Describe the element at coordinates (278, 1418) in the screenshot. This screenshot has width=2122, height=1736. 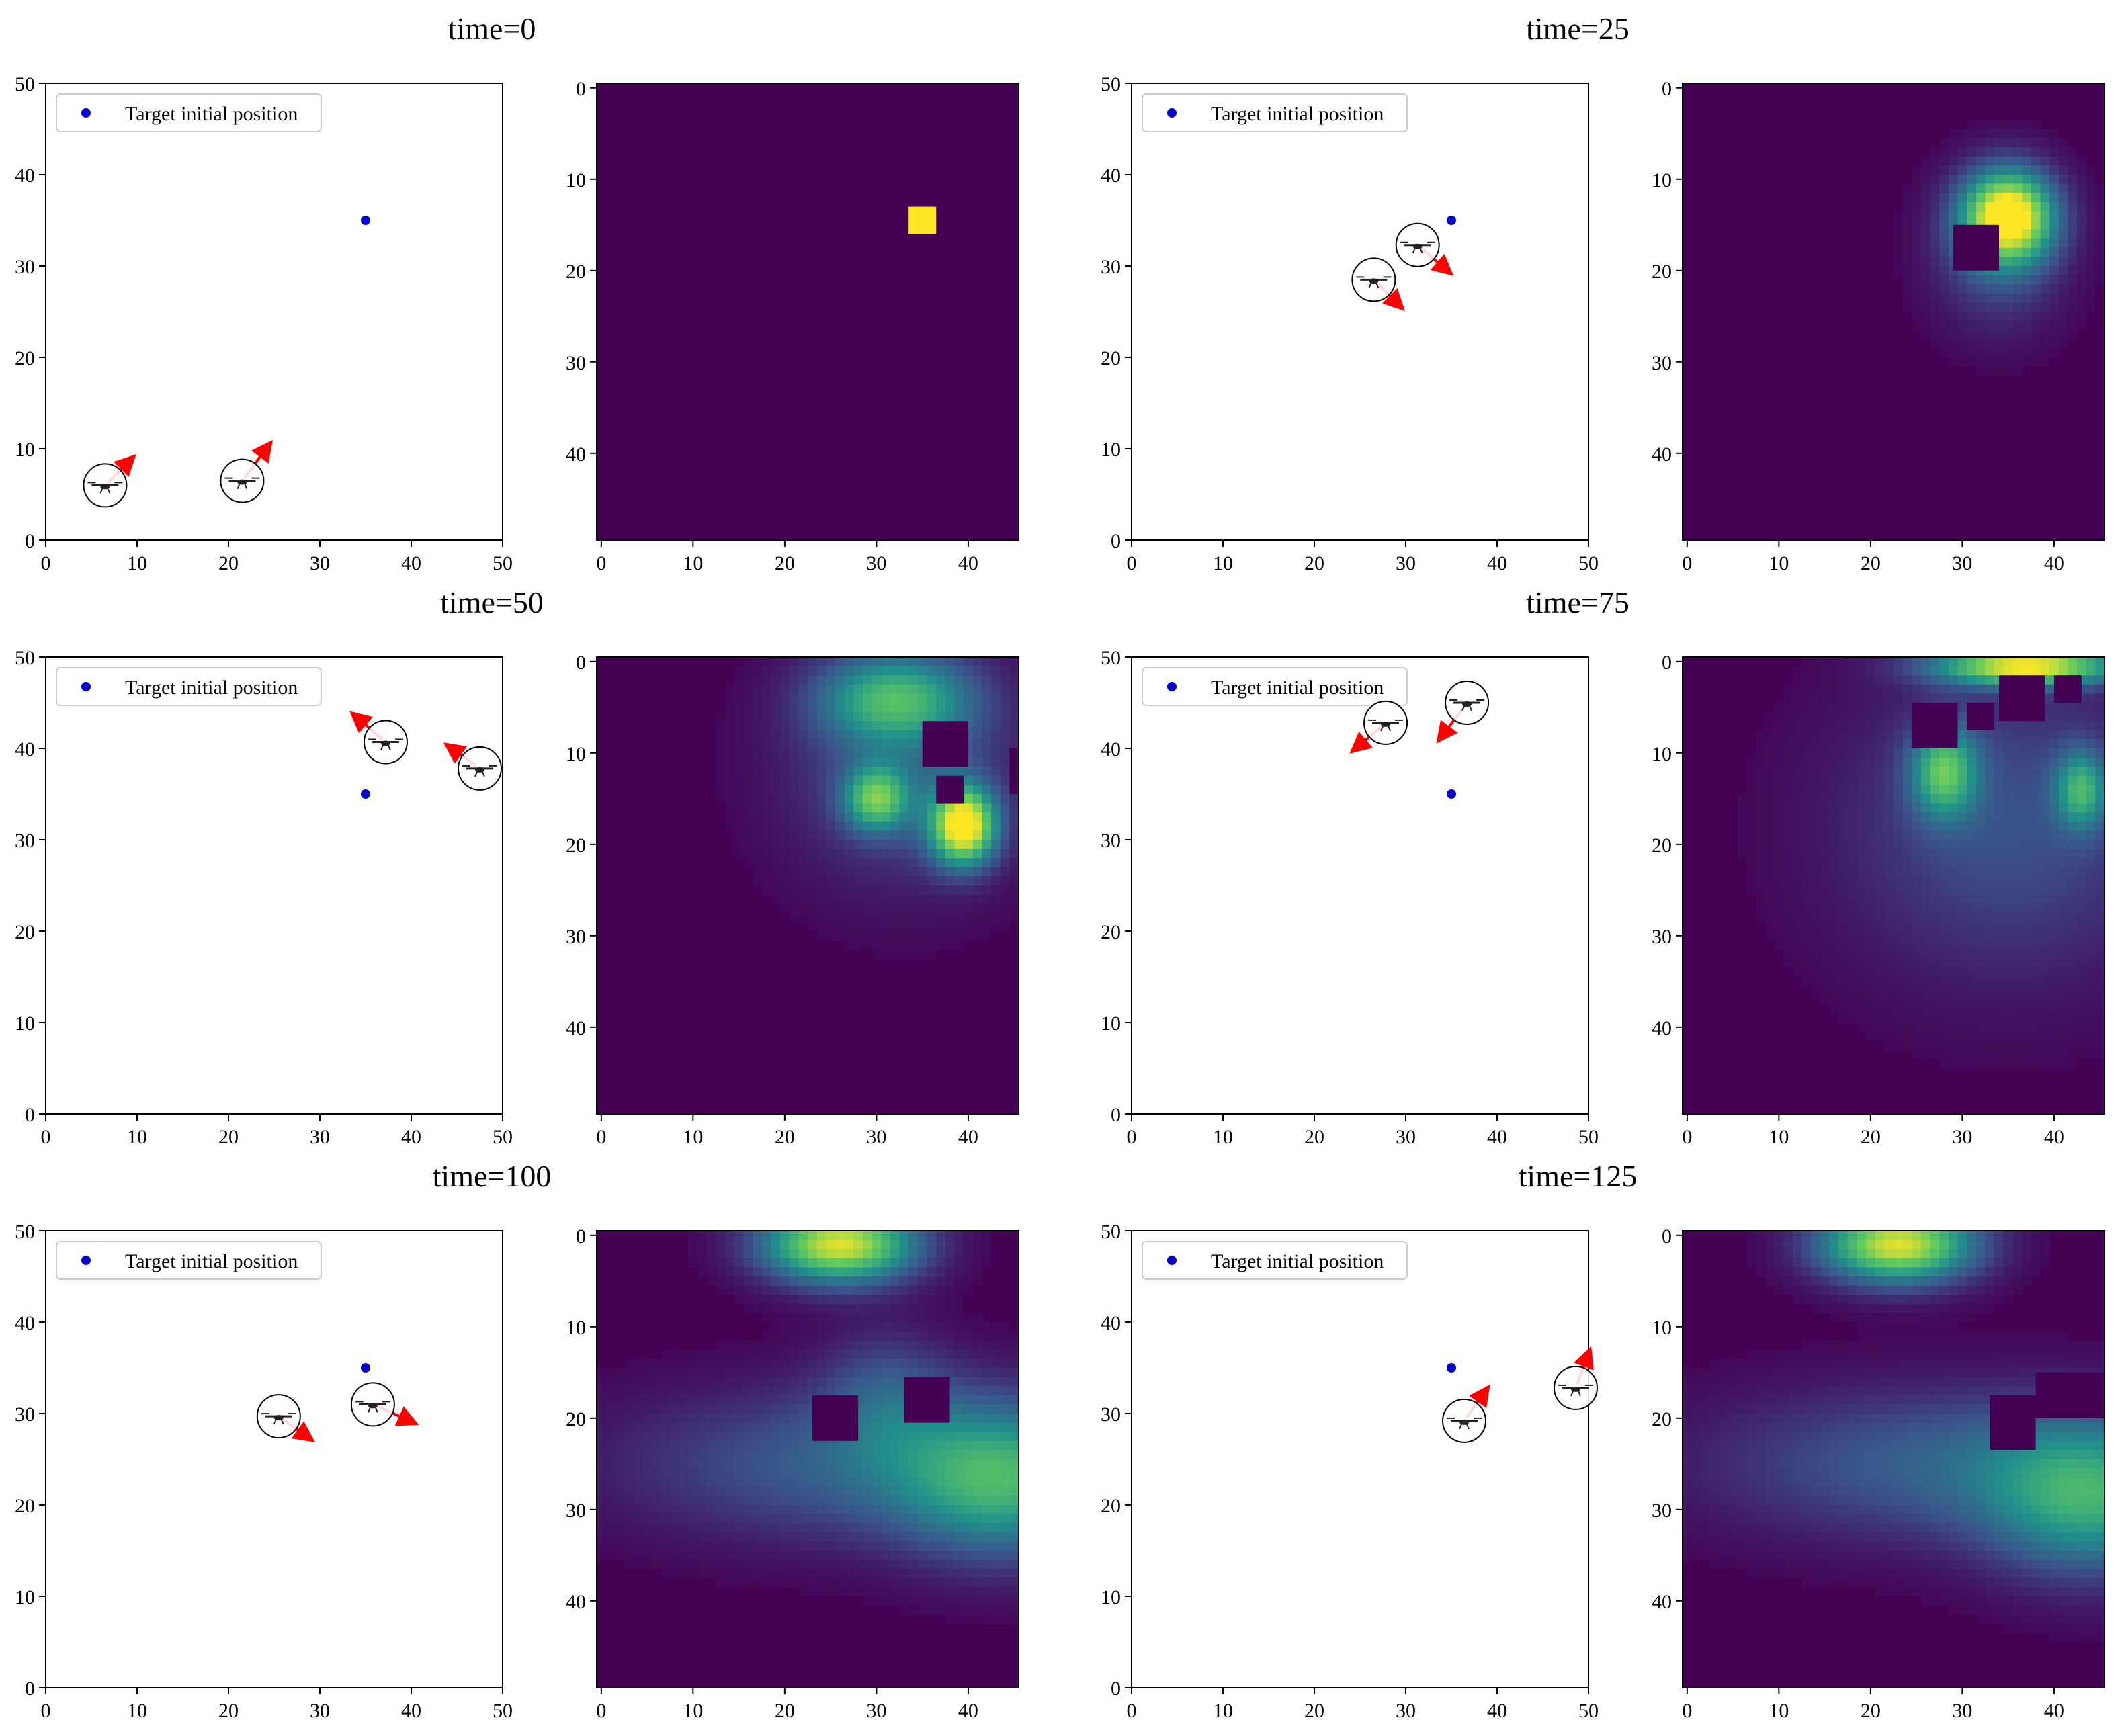
I see `drone-body` at that location.